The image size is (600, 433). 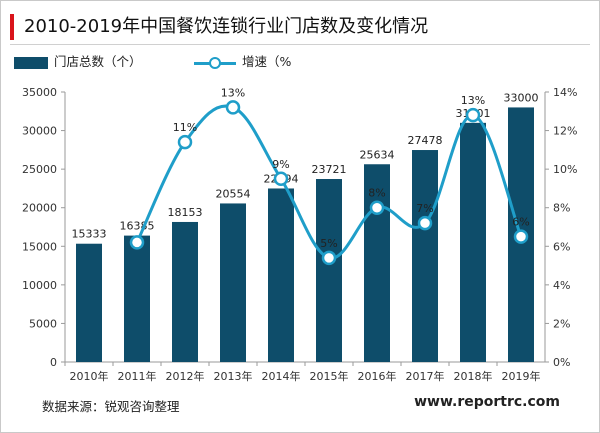 What do you see at coordinates (425, 140) in the screenshot?
I see `bar-value-label: 27478` at bounding box center [425, 140].